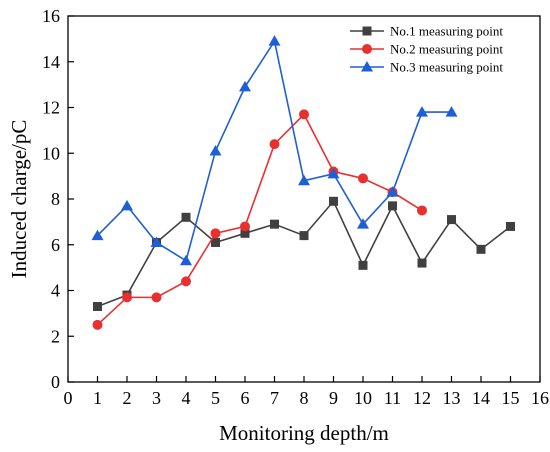 Image resolution: width=550 pixels, height=452 pixels. Describe the element at coordinates (51, 153) in the screenshot. I see `y-tick-label: 10` at that location.